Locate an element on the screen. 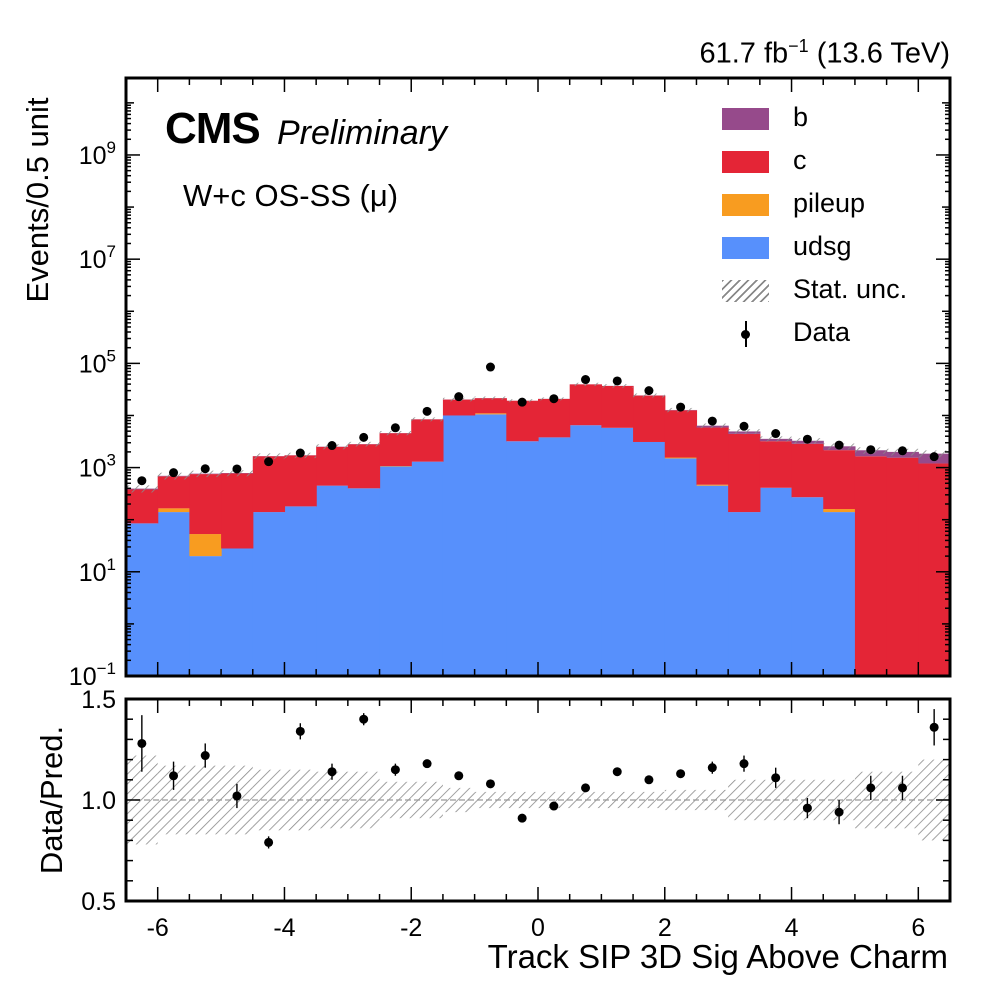  region-label: W+c OS-SS (μ) is located at coordinates (291, 195).